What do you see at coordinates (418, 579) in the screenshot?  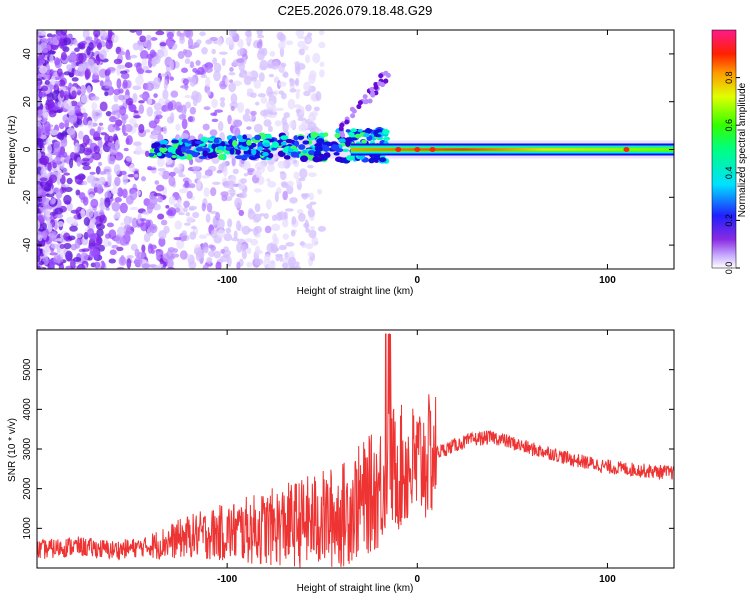 I see `bottom-x-tick-label: 0` at bounding box center [418, 579].